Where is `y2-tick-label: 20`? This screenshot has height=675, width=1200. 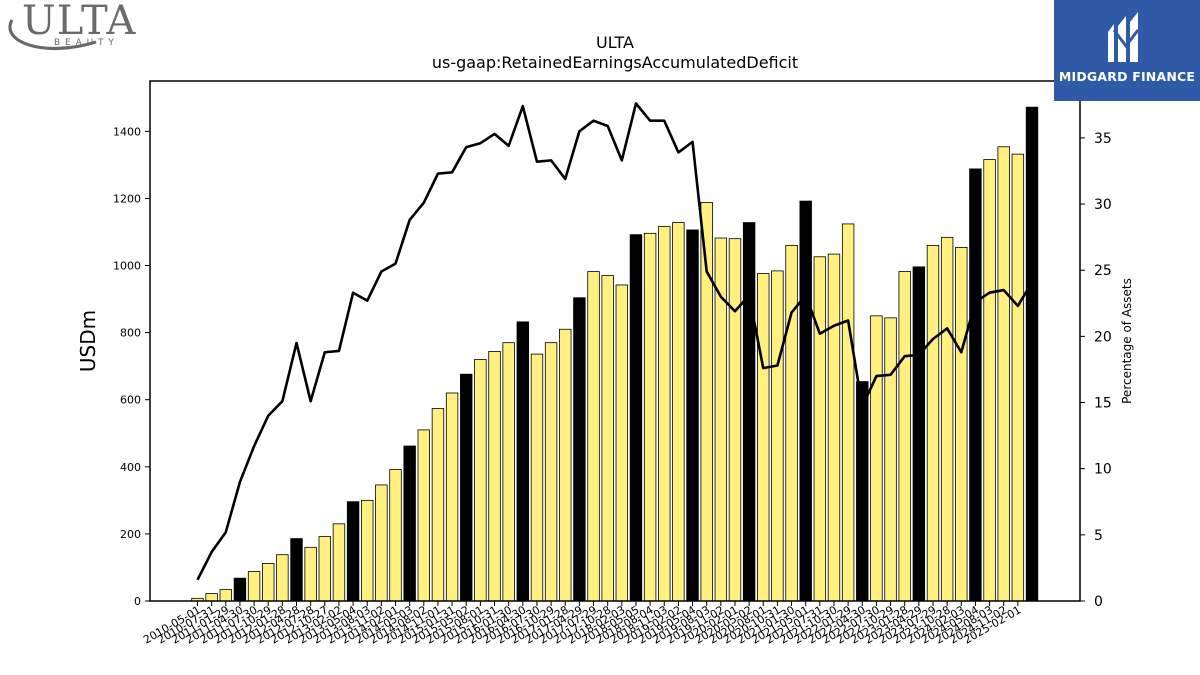 y2-tick-label: 20 is located at coordinates (1103, 337).